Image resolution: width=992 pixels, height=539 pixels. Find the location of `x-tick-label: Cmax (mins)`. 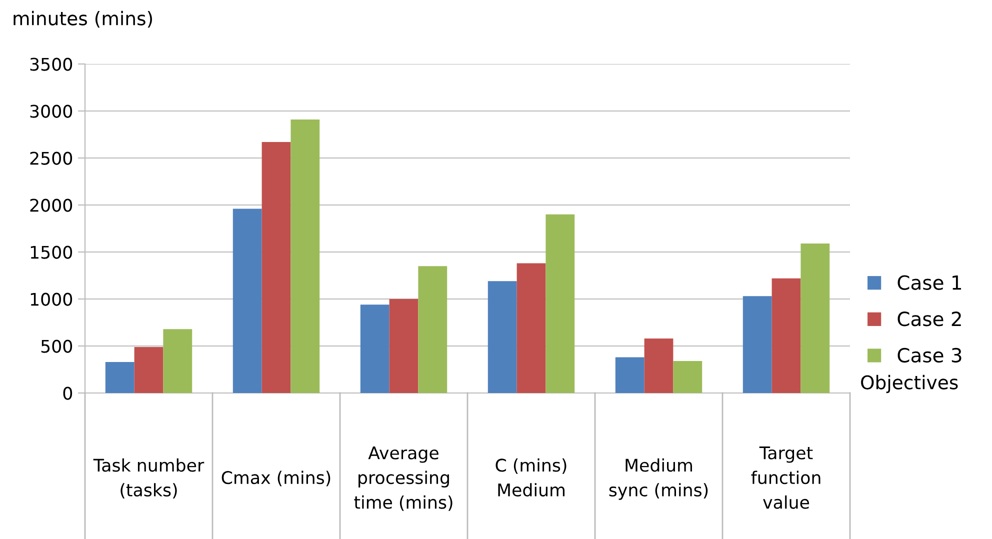

x-tick-label: Cmax (mins) is located at coordinates (276, 478).